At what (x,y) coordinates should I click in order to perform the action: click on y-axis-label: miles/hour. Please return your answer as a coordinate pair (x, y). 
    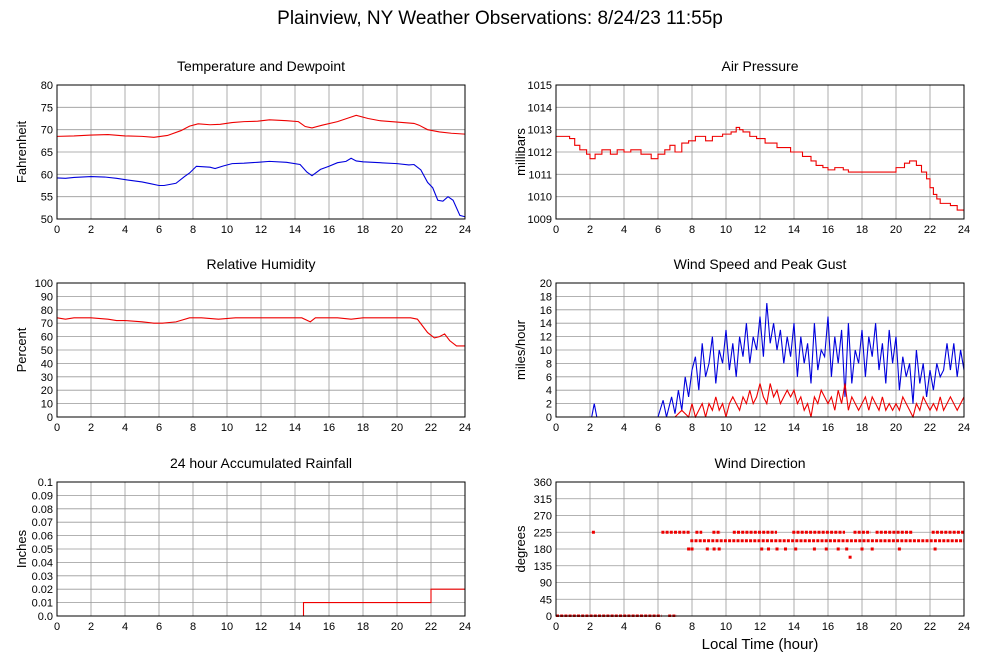
    Looking at the image, I should click on (520, 349).